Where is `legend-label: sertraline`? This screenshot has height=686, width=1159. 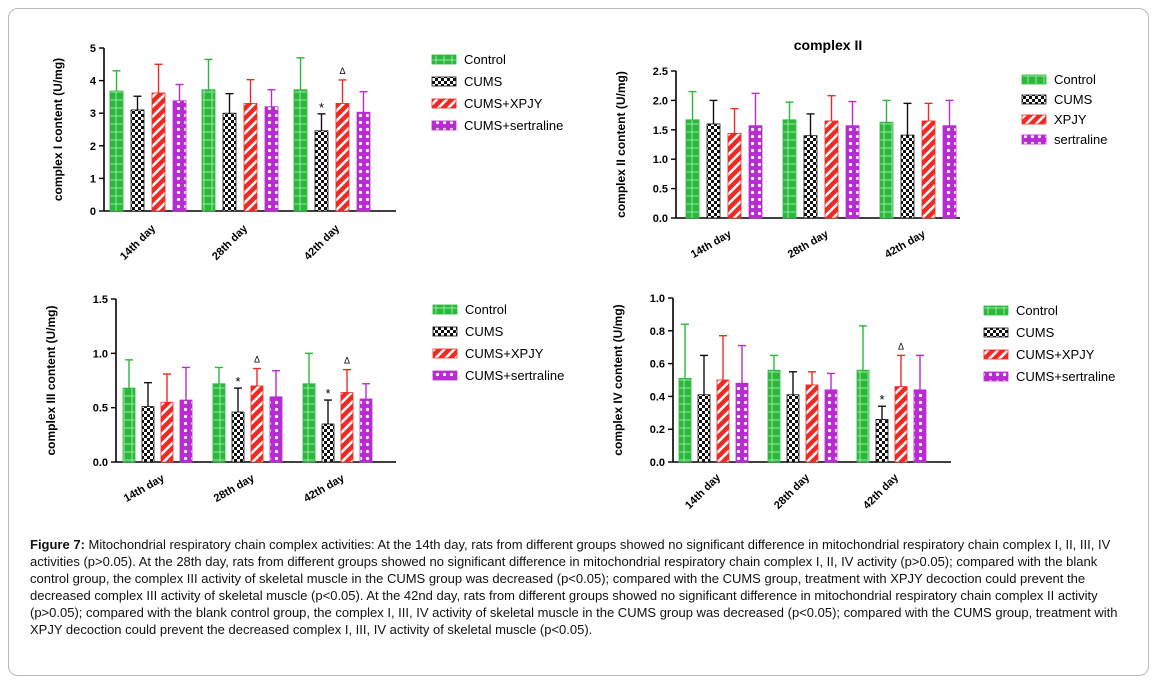
legend-label: sertraline is located at coordinates (1080, 139).